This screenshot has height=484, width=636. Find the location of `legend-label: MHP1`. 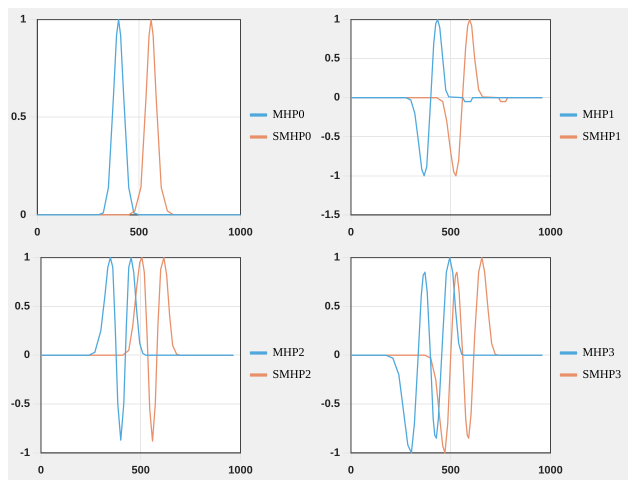

legend-label: MHP1 is located at coordinates (598, 114).